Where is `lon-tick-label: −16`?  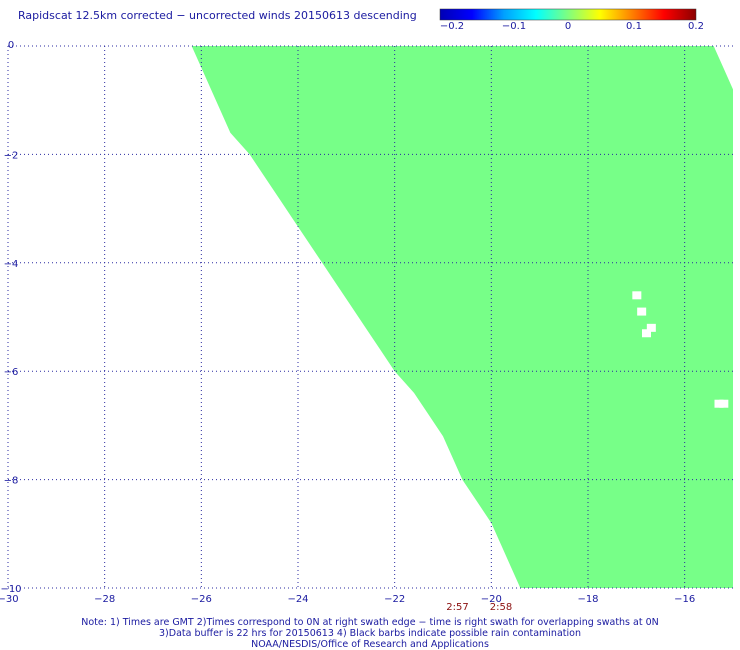 lon-tick-label: −16 is located at coordinates (684, 599).